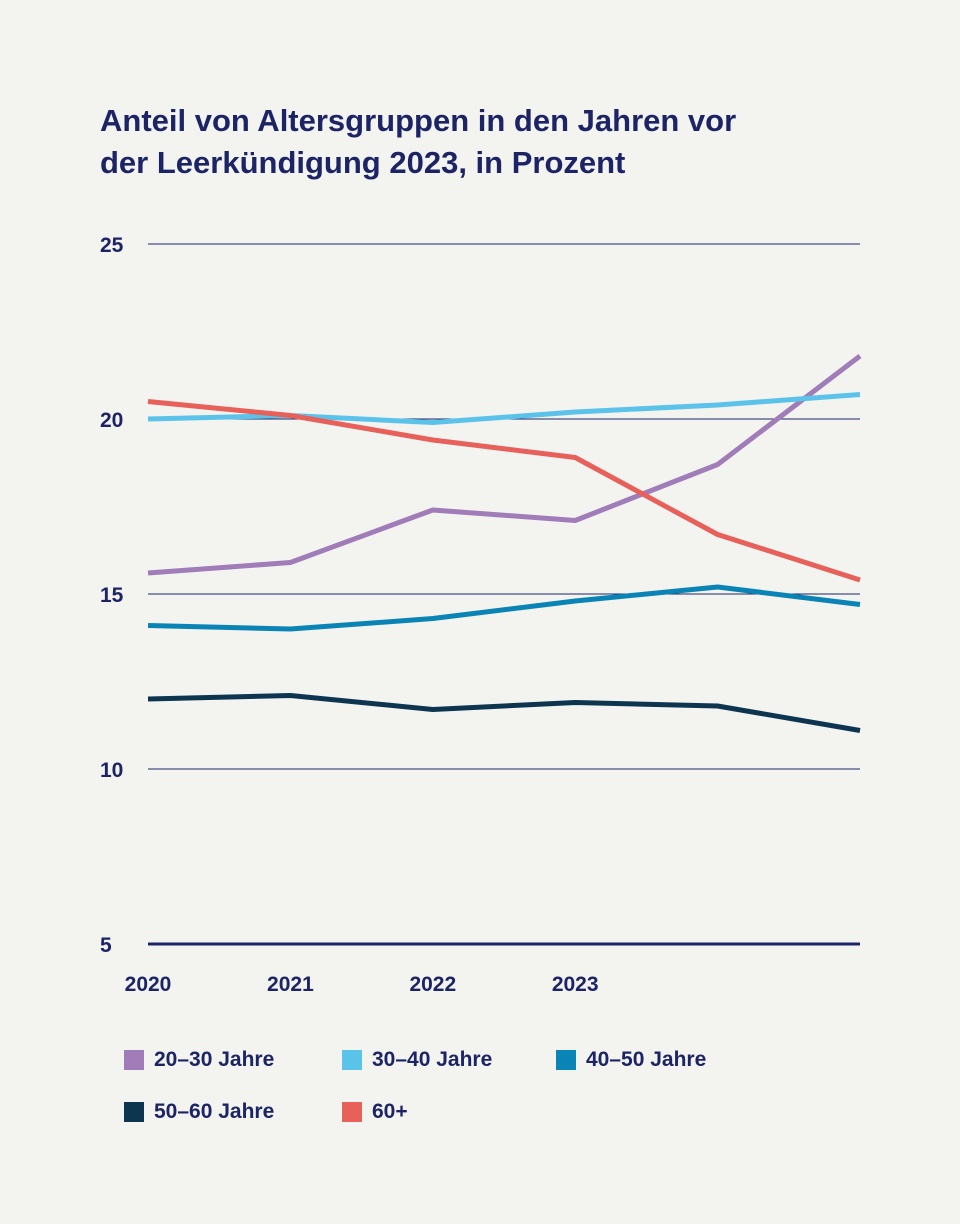 The width and height of the screenshot is (960, 1224). I want to click on legend-item-20-30: 20–30 Jahre, so click(233, 1060).